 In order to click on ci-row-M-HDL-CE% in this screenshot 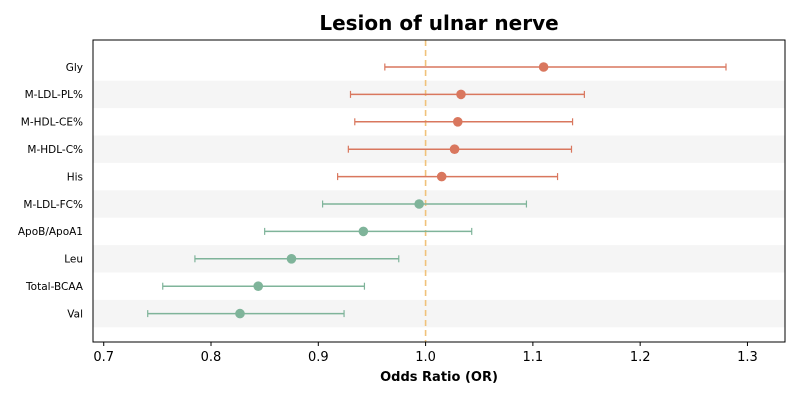, I will do `click(464, 122)`.